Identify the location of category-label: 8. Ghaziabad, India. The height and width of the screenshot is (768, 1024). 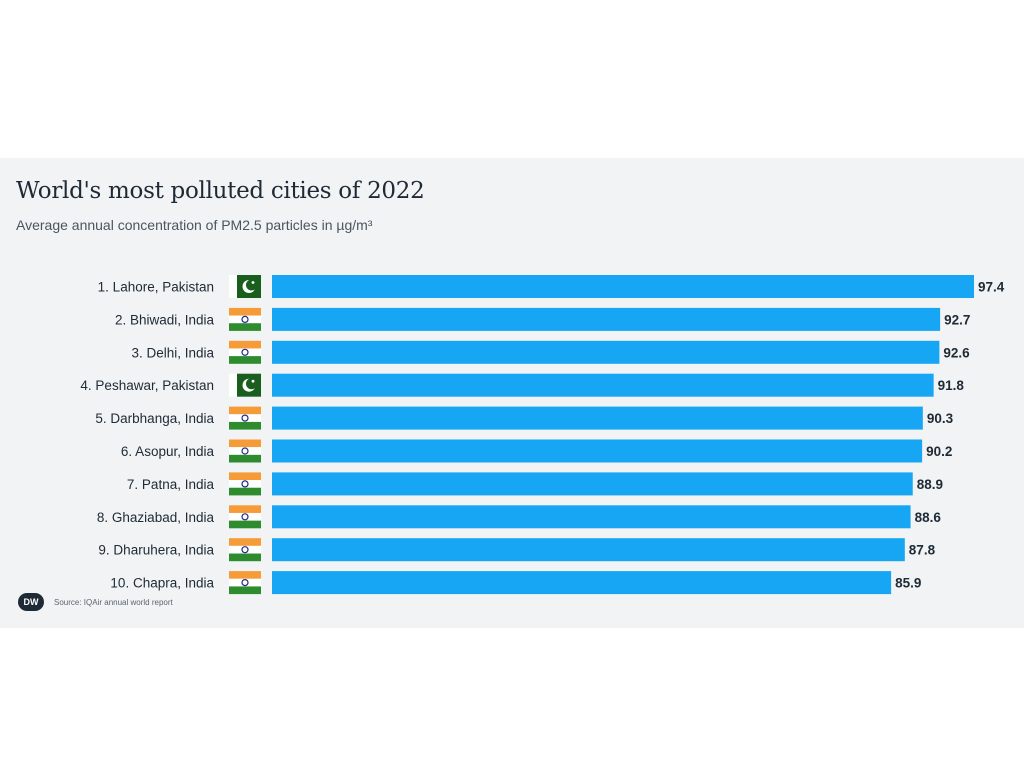
(156, 517).